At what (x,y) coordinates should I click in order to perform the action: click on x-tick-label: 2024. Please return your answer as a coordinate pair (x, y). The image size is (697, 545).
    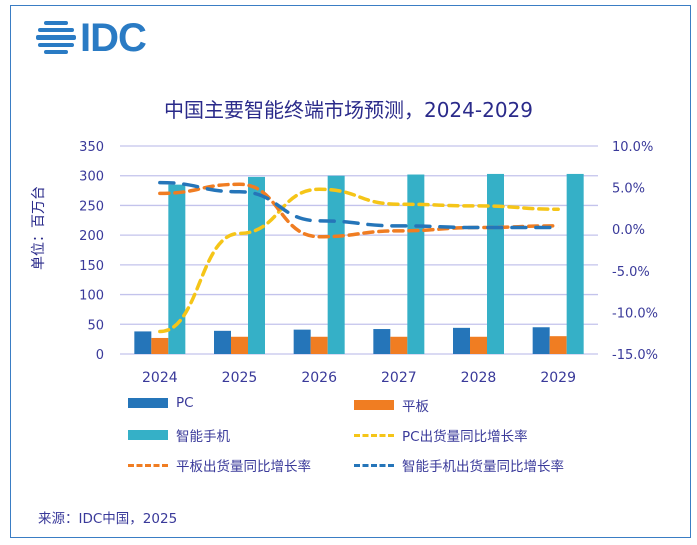
    Looking at the image, I should click on (160, 378).